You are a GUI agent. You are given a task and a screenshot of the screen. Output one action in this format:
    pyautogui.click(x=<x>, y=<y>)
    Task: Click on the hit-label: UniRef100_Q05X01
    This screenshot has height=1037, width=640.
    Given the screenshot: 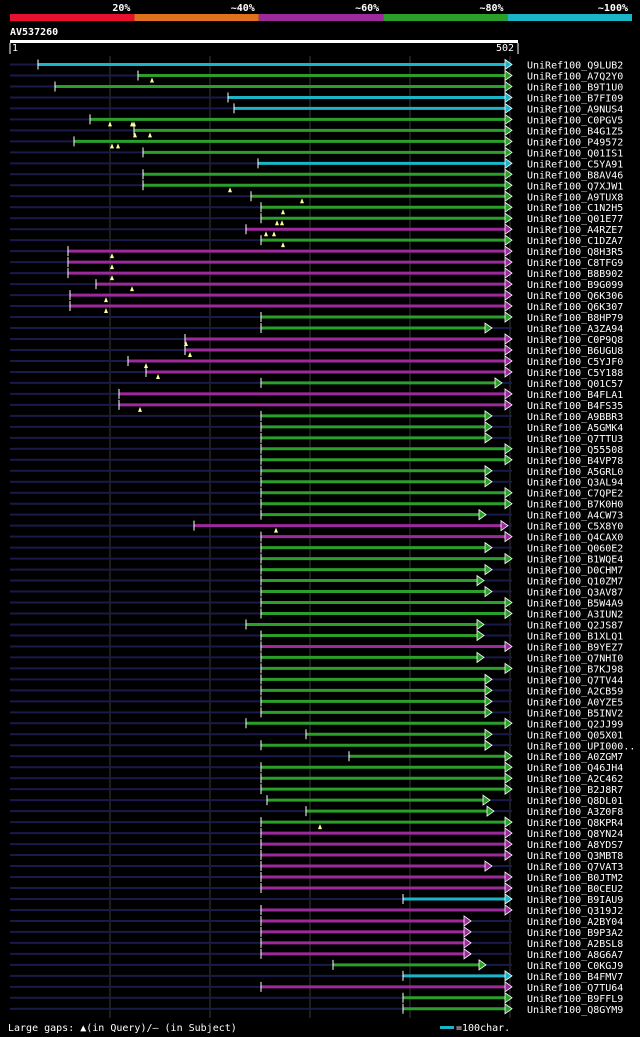 What is the action you would take?
    pyautogui.click(x=575, y=735)
    